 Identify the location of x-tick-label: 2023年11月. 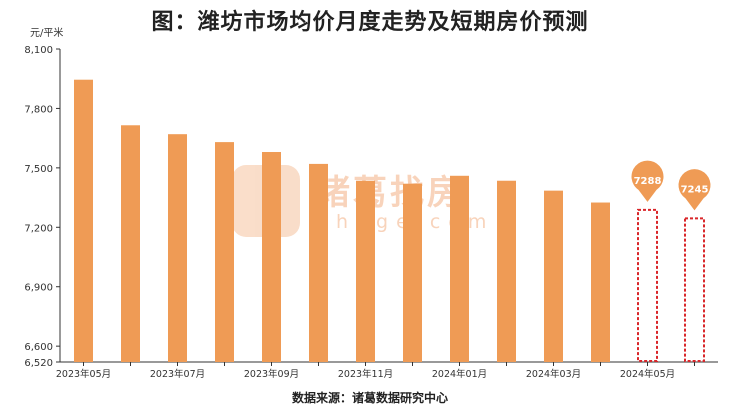
(365, 374).